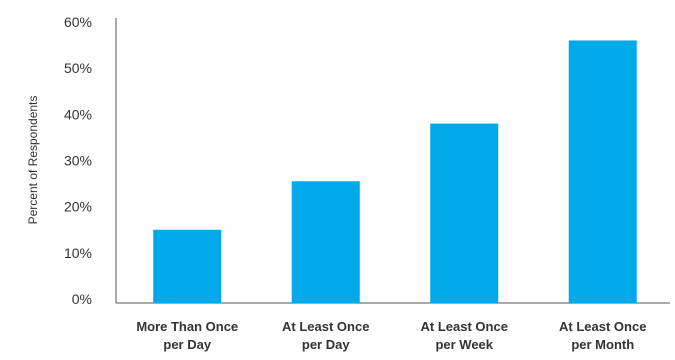 This screenshot has width=675, height=360. Describe the element at coordinates (602, 344) in the screenshot. I see `category-label: per Month` at that location.